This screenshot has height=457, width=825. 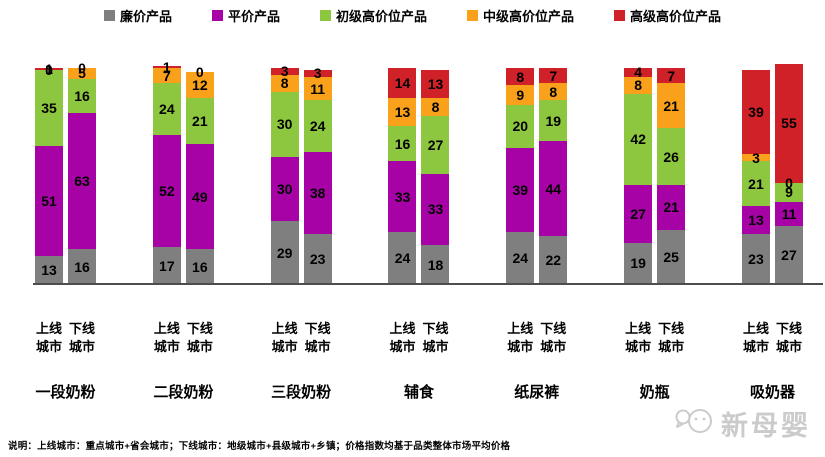 I want to click on segment-value-label: 49, so click(x=200, y=196).